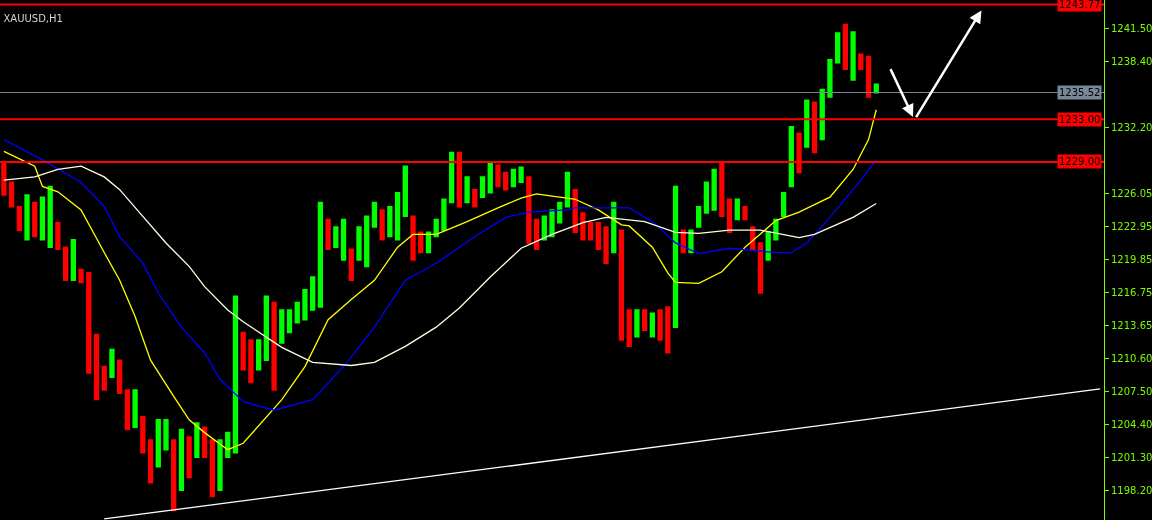 The width and height of the screenshot is (1152, 520). What do you see at coordinates (1080, 92) in the screenshot?
I see `ref-line-label: 1235.52` at bounding box center [1080, 92].